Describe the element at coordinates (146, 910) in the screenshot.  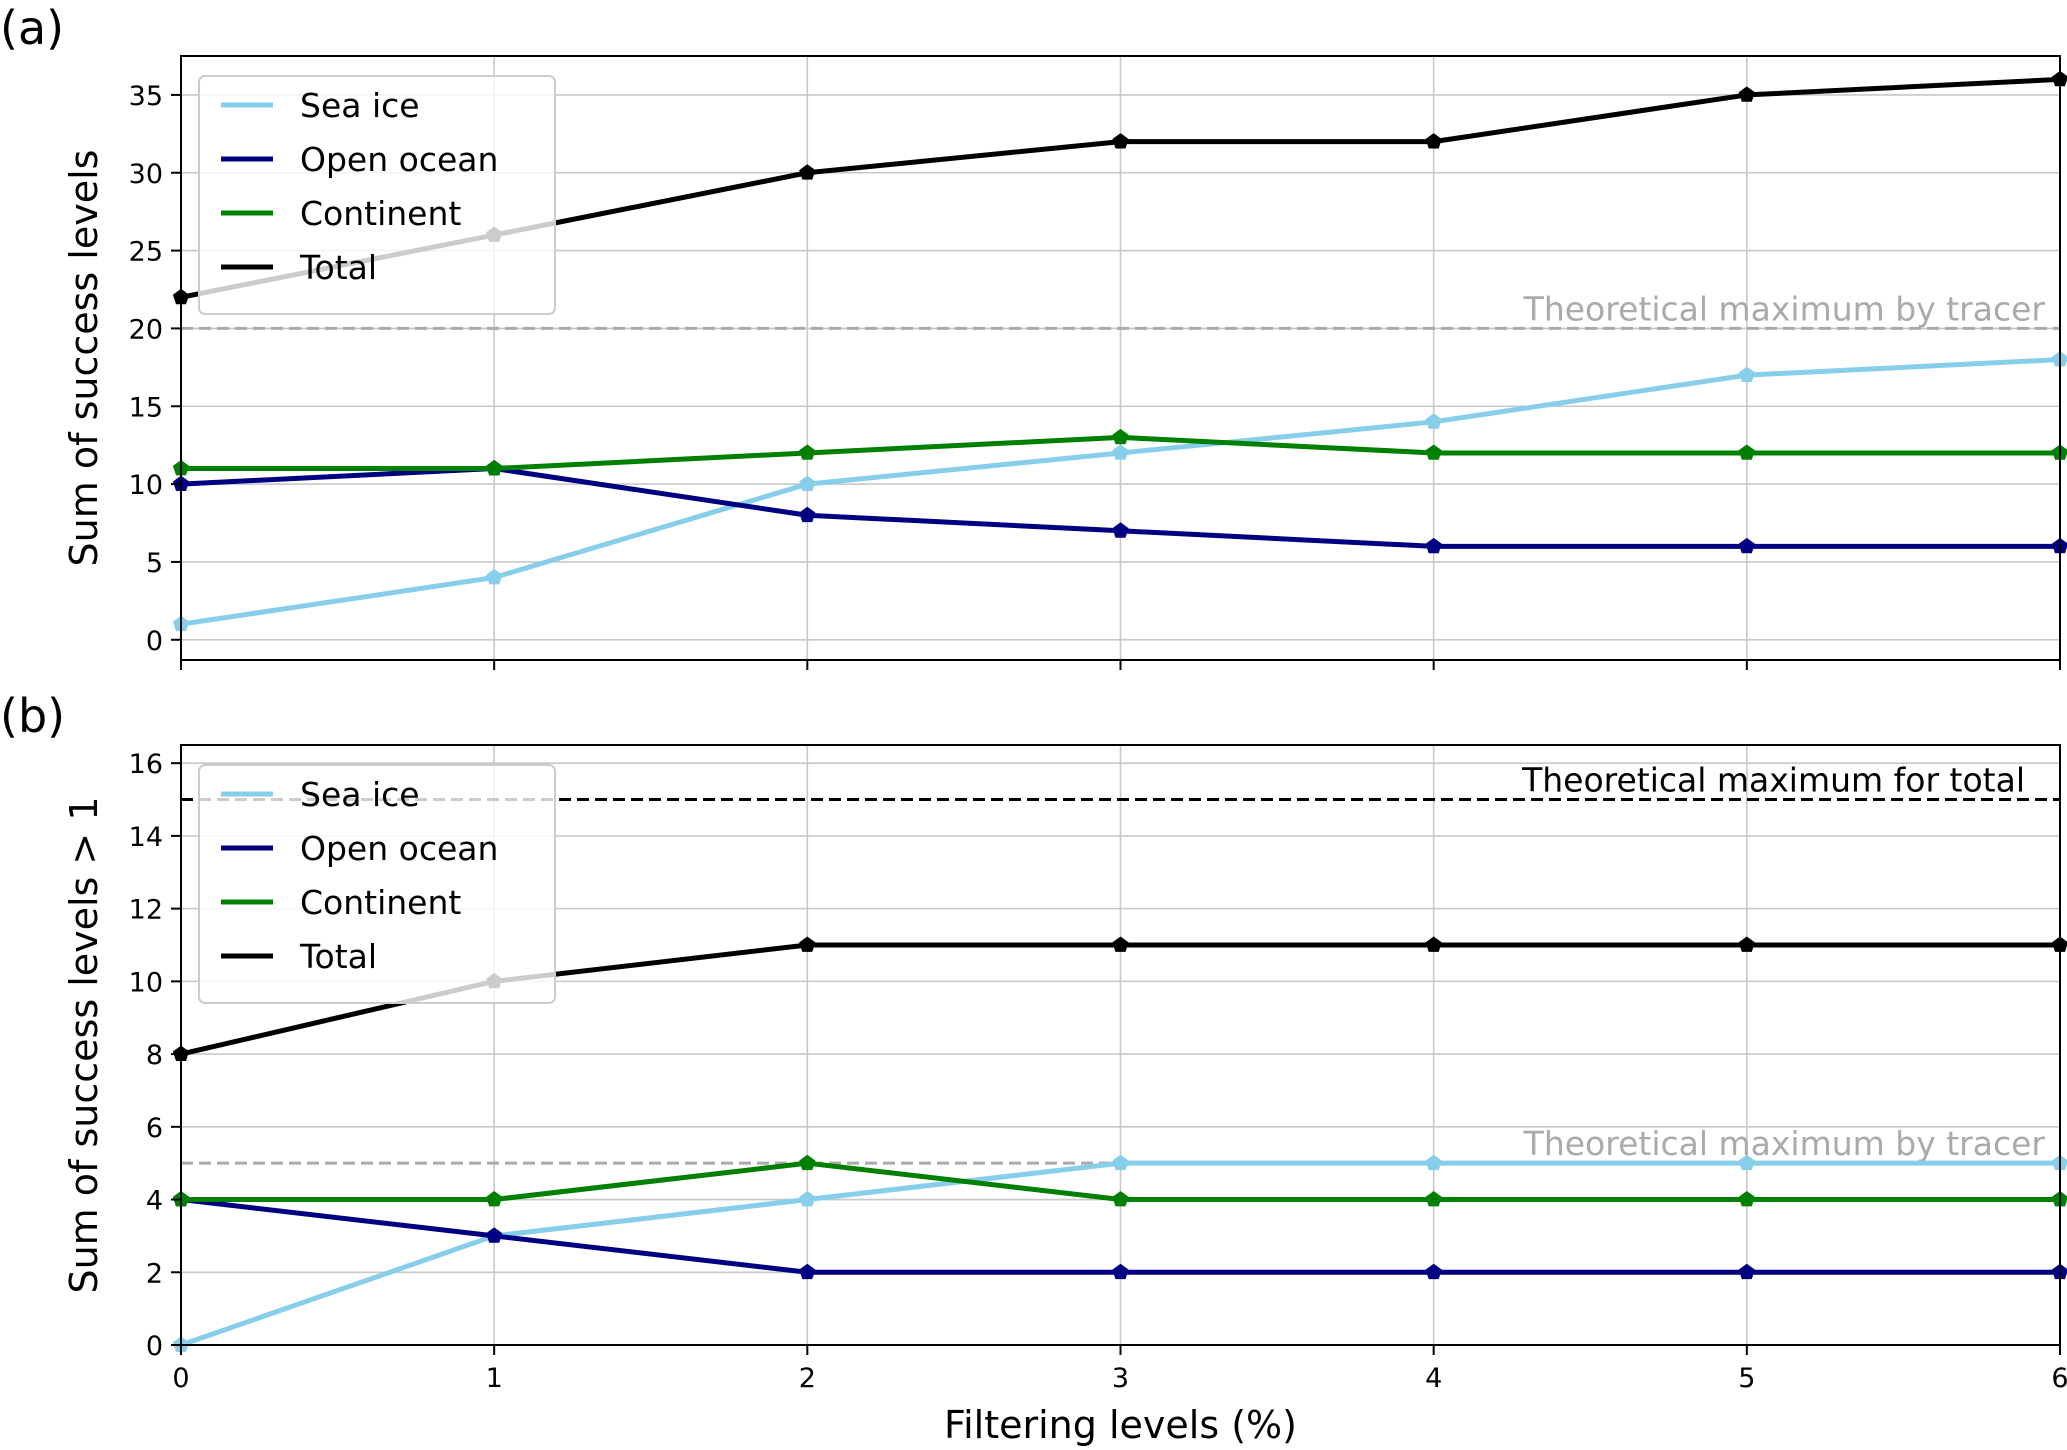
I see `y-tick-label: 12` at that location.